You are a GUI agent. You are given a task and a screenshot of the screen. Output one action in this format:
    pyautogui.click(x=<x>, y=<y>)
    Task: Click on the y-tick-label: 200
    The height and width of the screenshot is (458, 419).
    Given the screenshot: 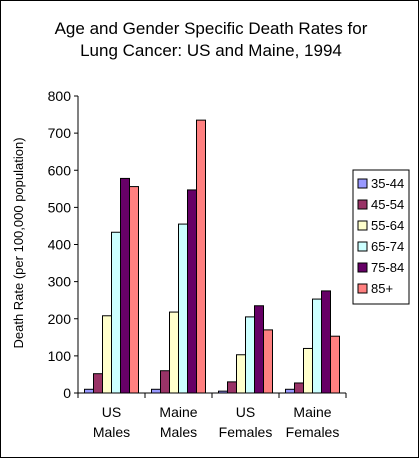 What is the action you would take?
    pyautogui.click(x=60, y=319)
    